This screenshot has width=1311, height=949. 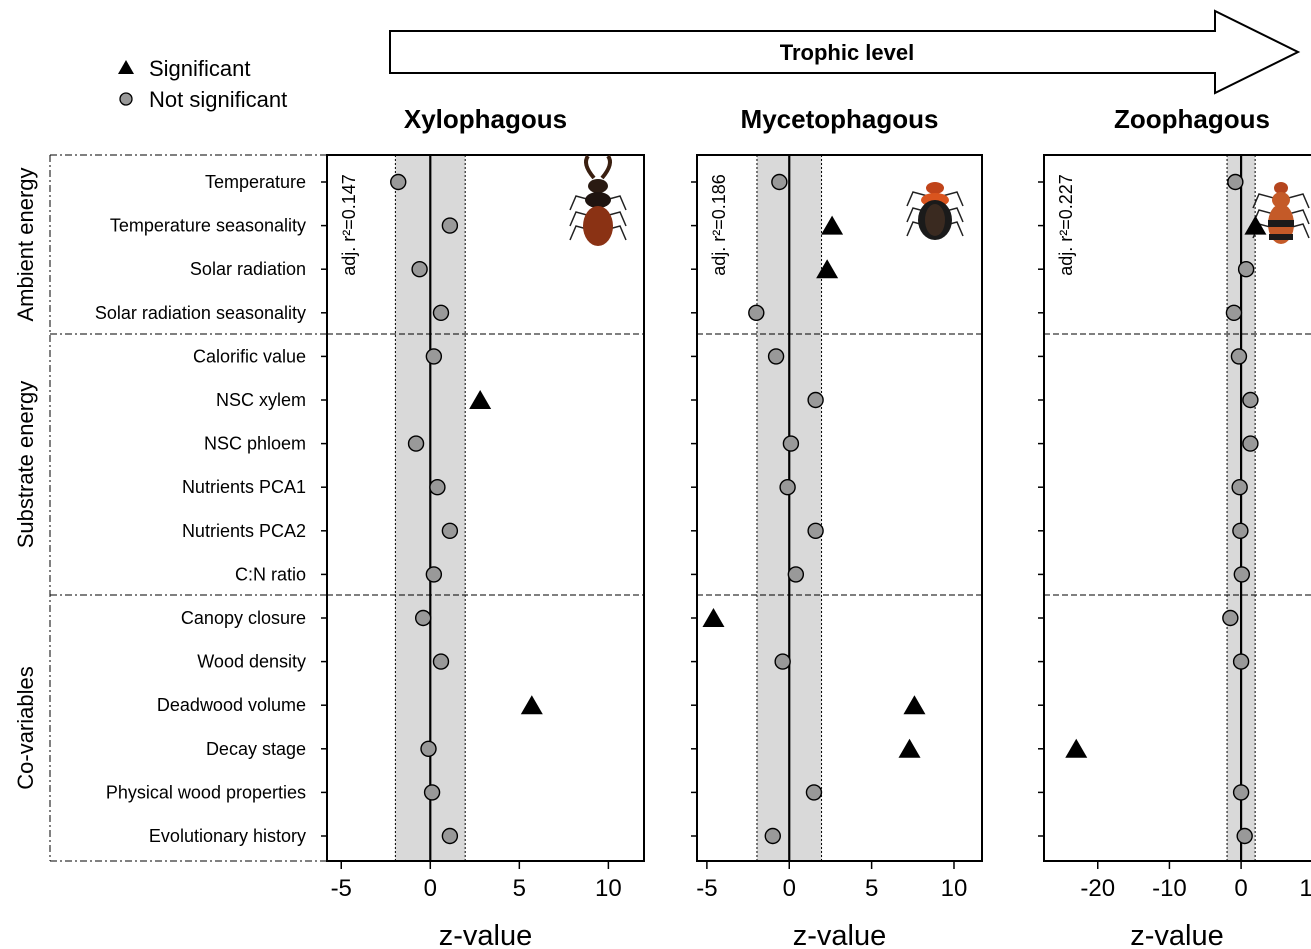 I want to click on r-squared-annotation: adj. r²=0.147, so click(x=349, y=225).